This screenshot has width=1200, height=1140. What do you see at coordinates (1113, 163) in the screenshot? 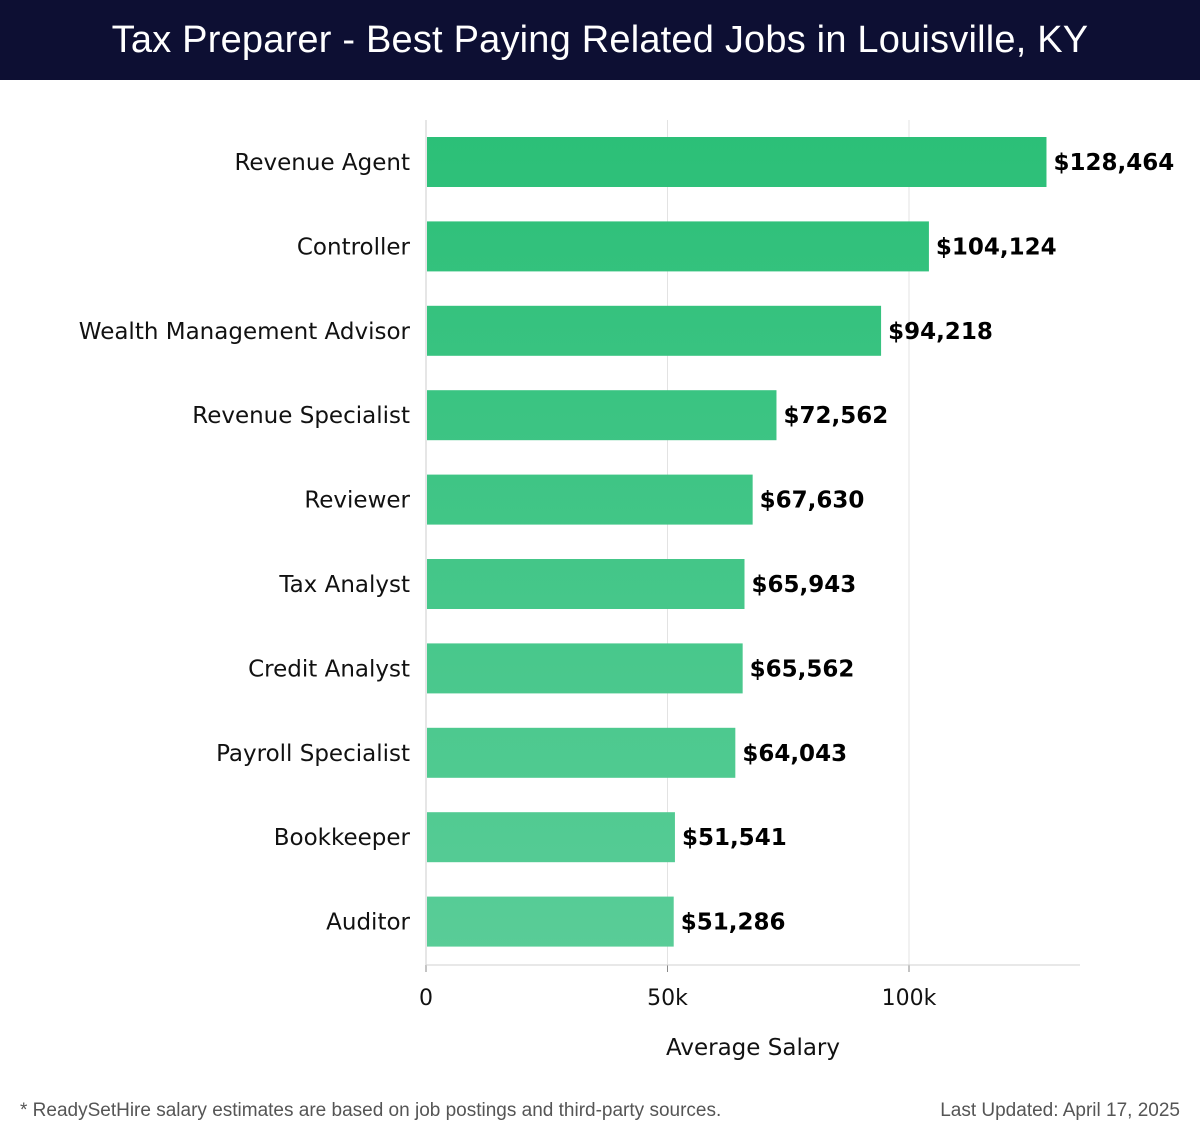
I see `value-label: $128,464` at bounding box center [1113, 163].